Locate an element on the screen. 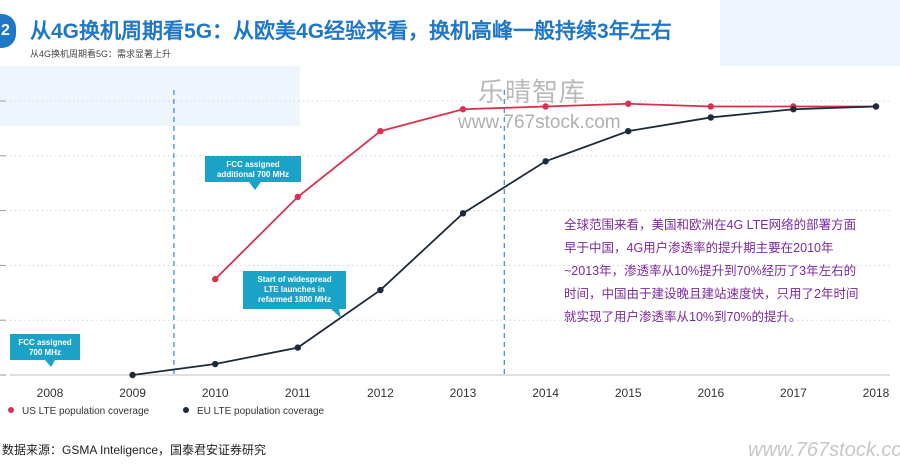  x-tick-label: 2009 is located at coordinates (132, 393).